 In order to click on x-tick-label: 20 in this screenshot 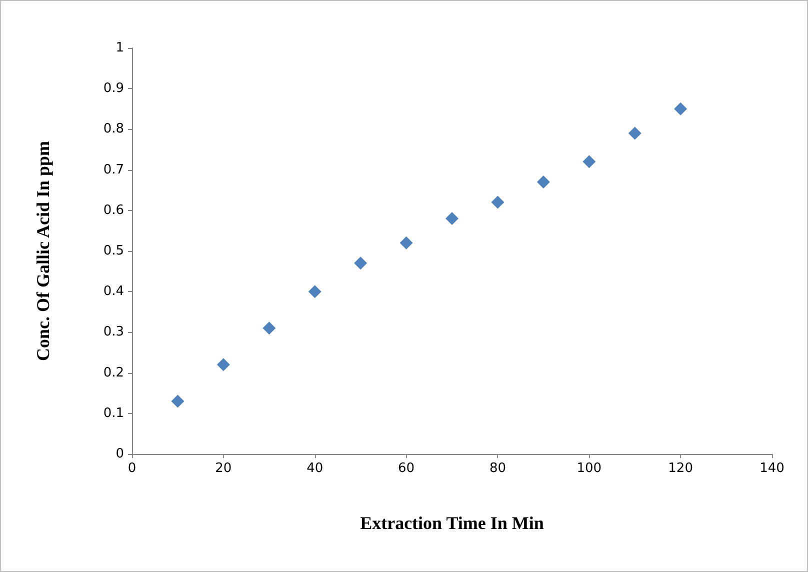, I will do `click(223, 468)`.